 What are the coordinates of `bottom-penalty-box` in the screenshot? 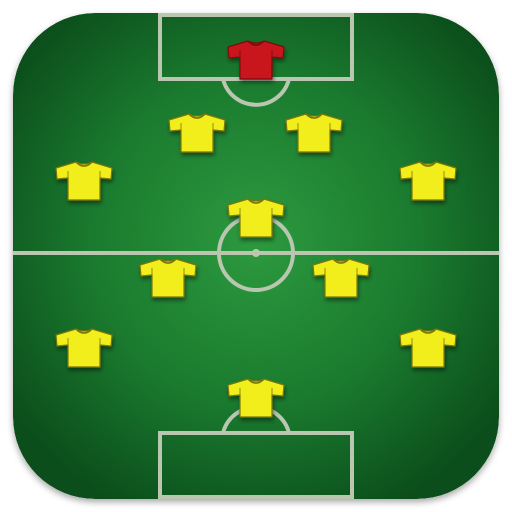 It's located at (256, 465).